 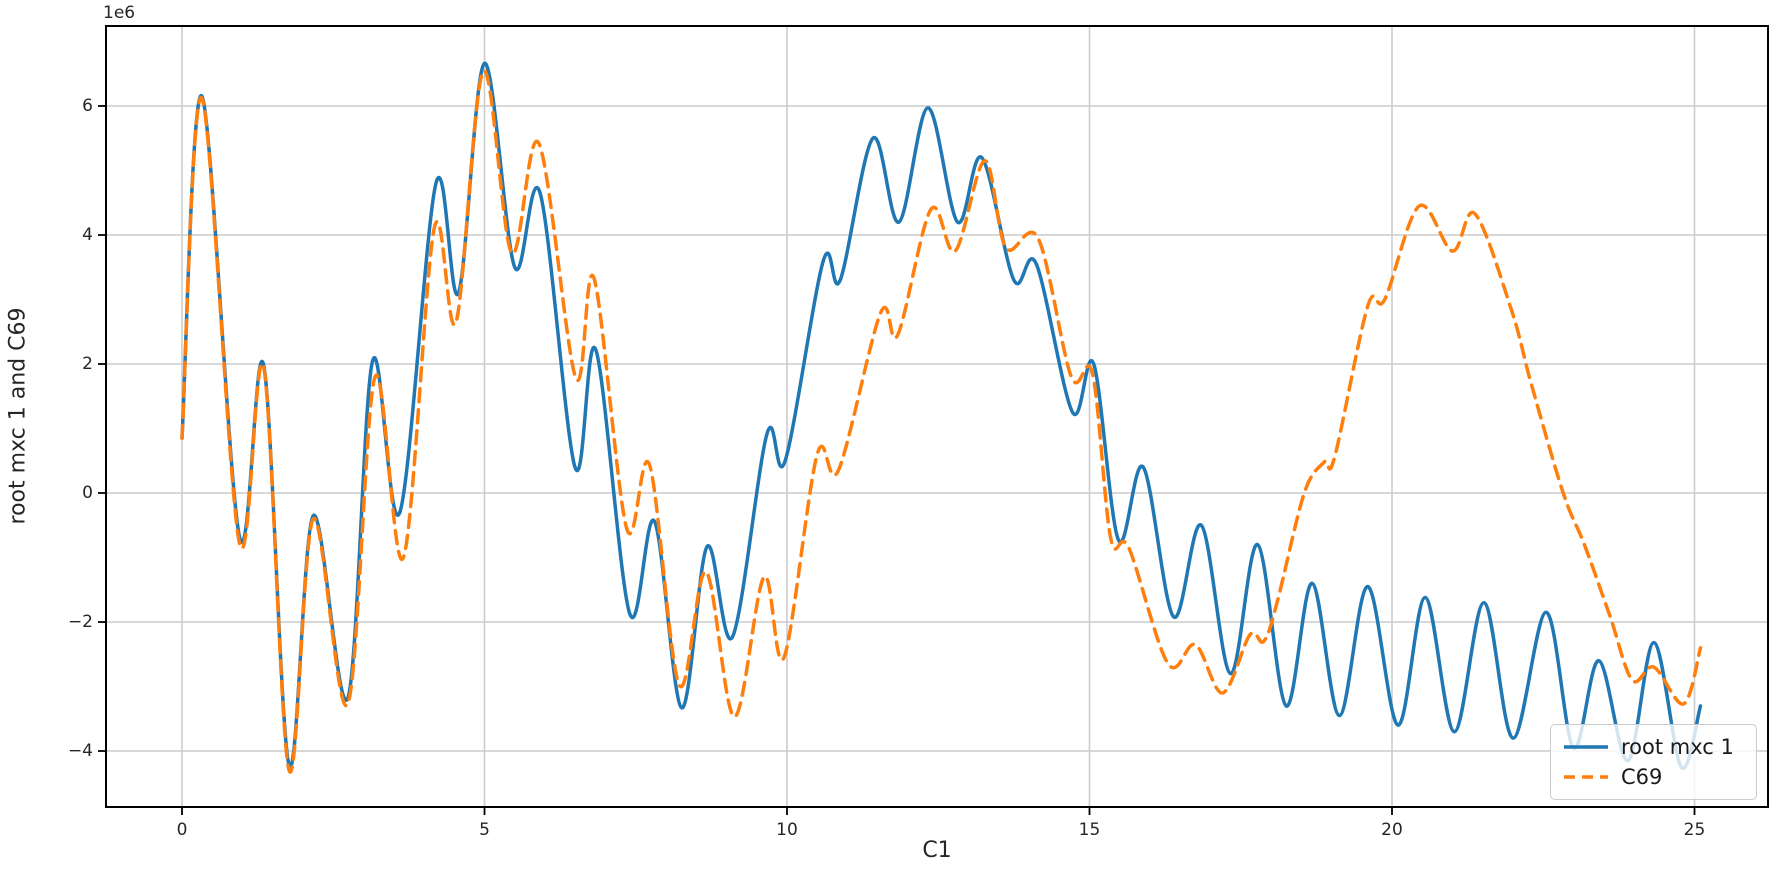 What do you see at coordinates (119, 13) in the screenshot?
I see `y-axis-offset-label: 1e6` at bounding box center [119, 13].